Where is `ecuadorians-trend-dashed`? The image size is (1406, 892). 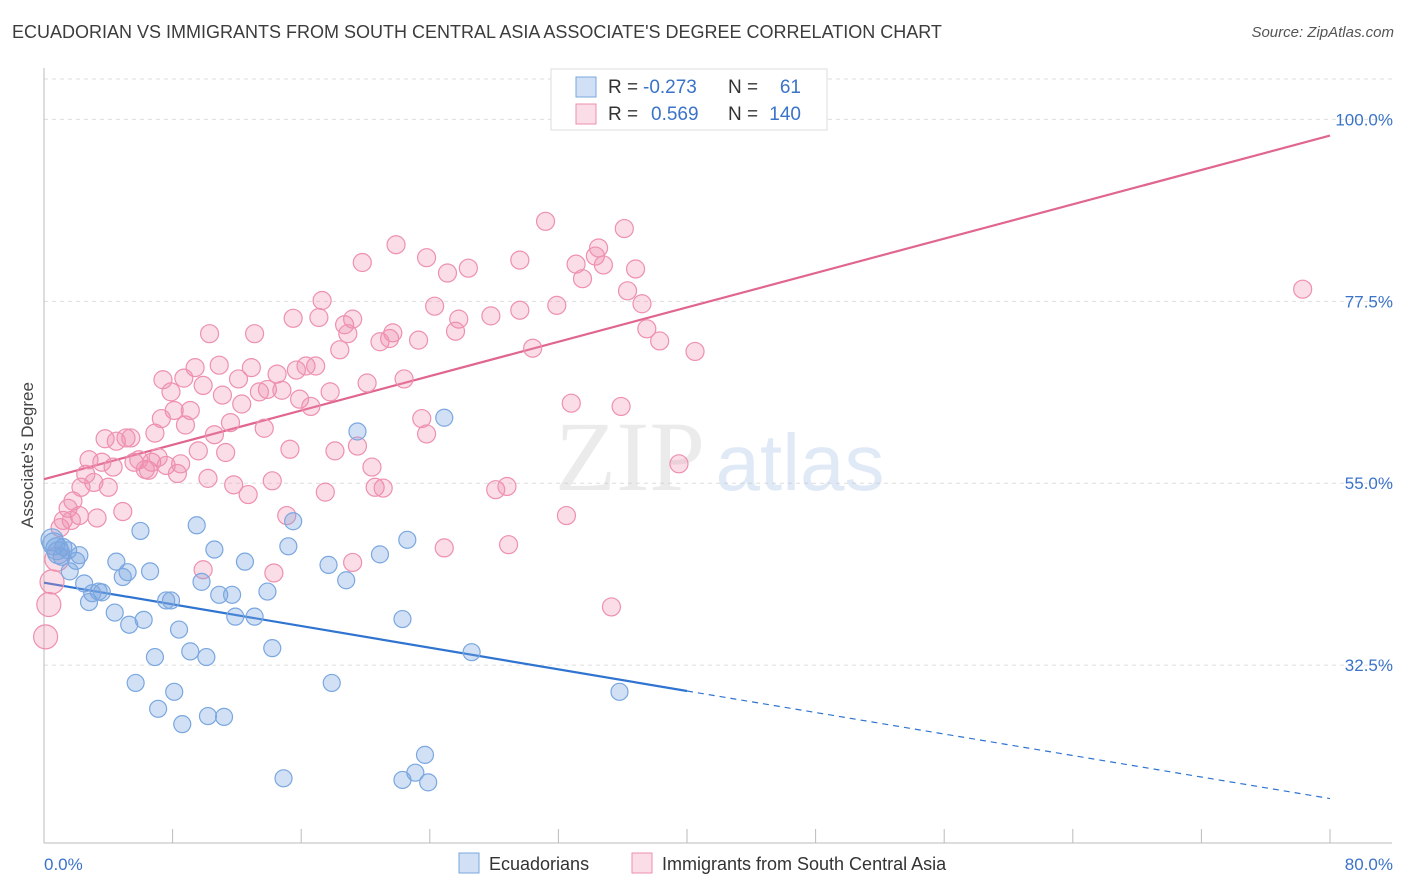 ecuadorians-trend-dashed is located at coordinates (1008, 745).